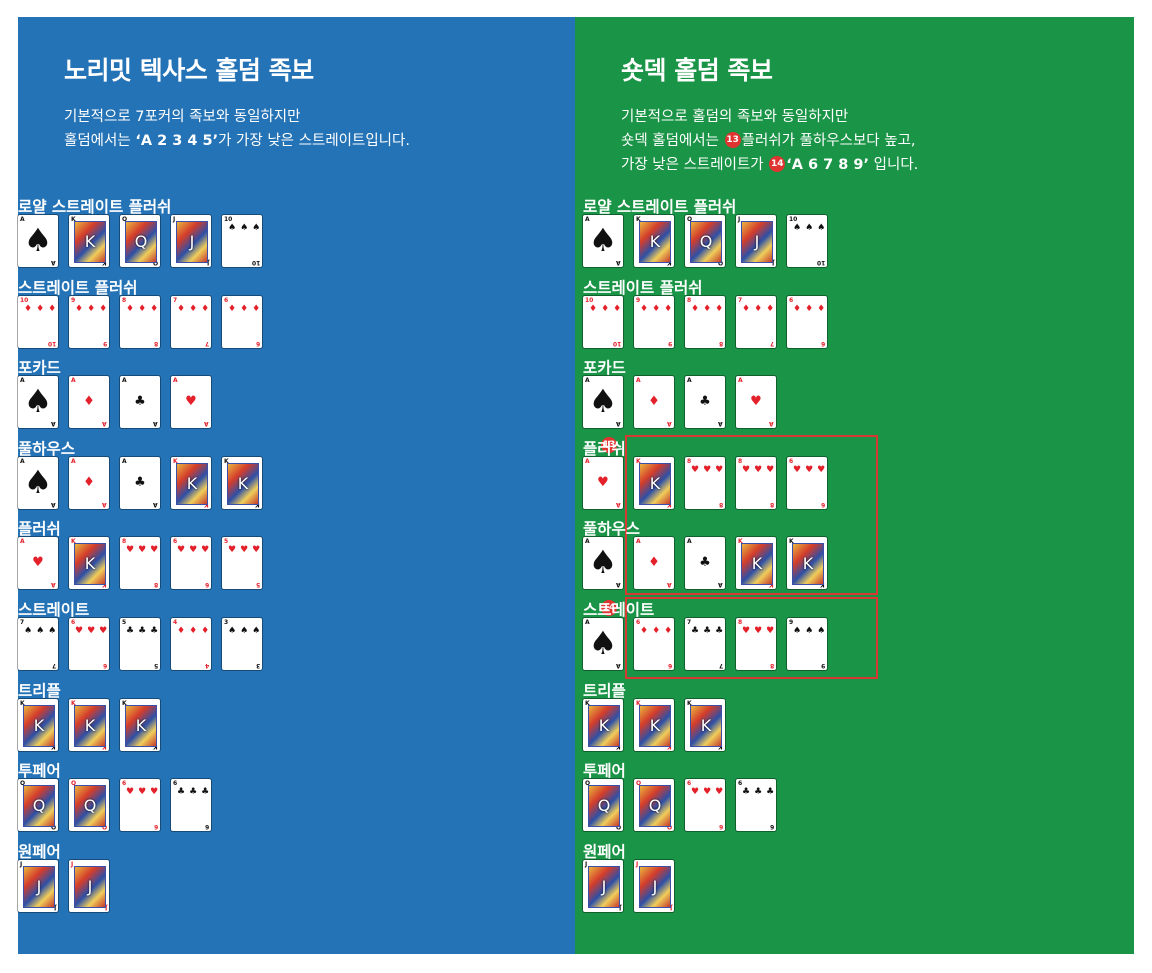 The width and height of the screenshot is (1152, 973). I want to click on playing-card: A A ♣, so click(705, 402).